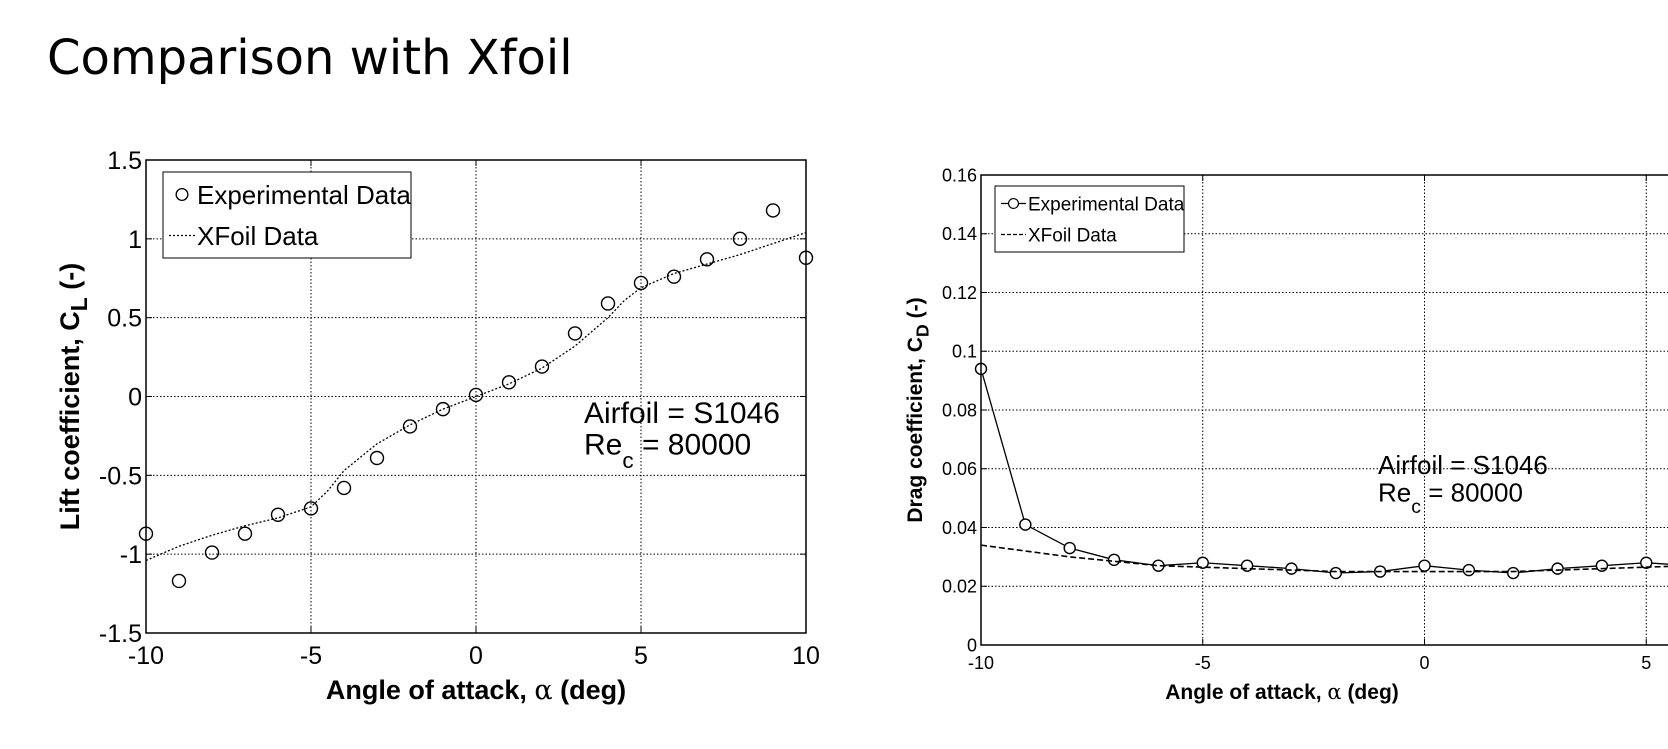  I want to click on y-tick-label: 0.04, so click(959, 528).